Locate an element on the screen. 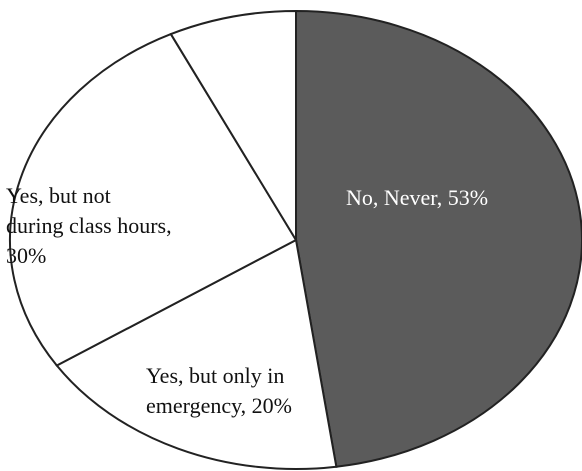 This screenshot has height=471, width=582. slice-label: during class hours, is located at coordinates (89, 225).